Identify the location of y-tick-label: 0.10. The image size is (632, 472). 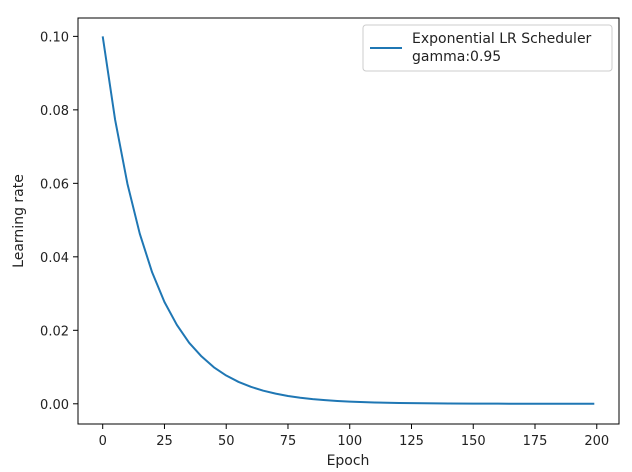
(54, 37).